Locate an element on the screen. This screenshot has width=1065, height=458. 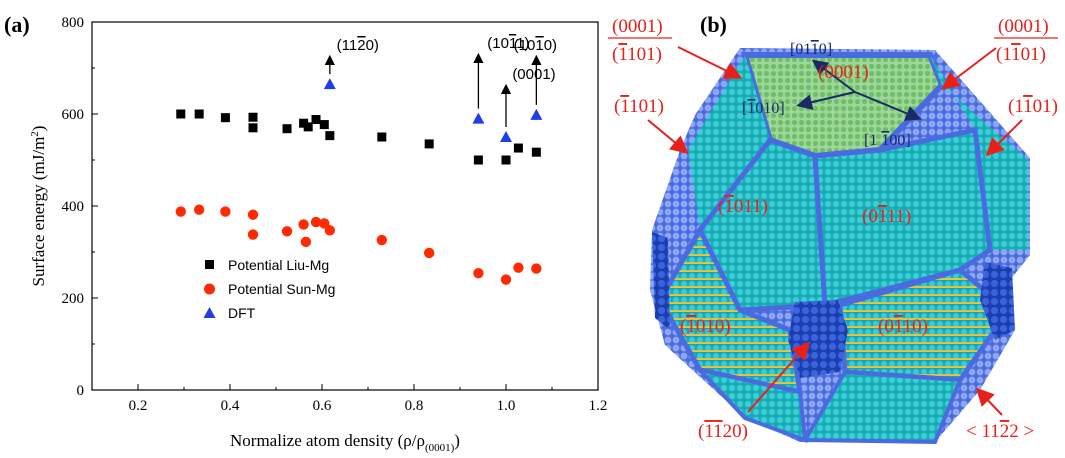
rm-bar: 1 is located at coordinates (1028, 106).